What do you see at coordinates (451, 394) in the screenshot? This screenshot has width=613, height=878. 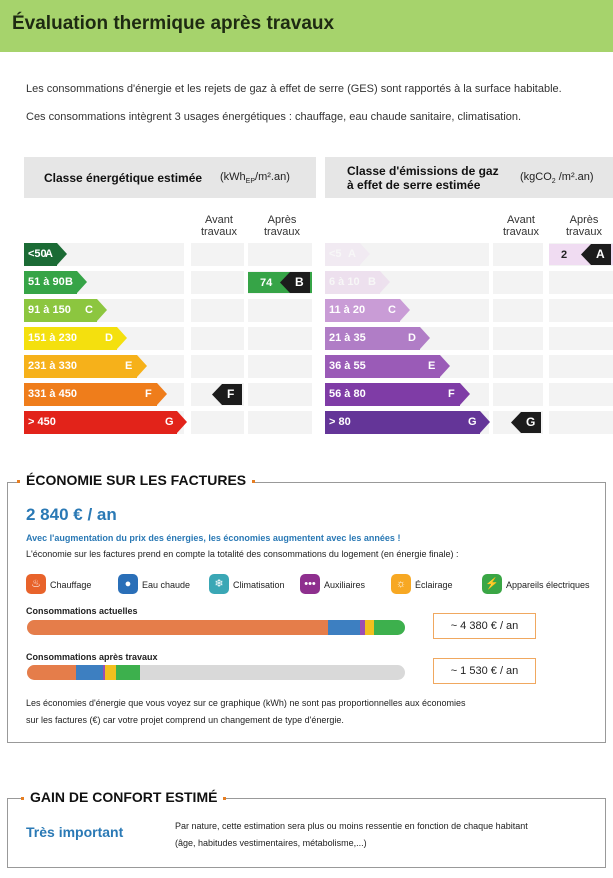 I see `class-letter: F` at bounding box center [451, 394].